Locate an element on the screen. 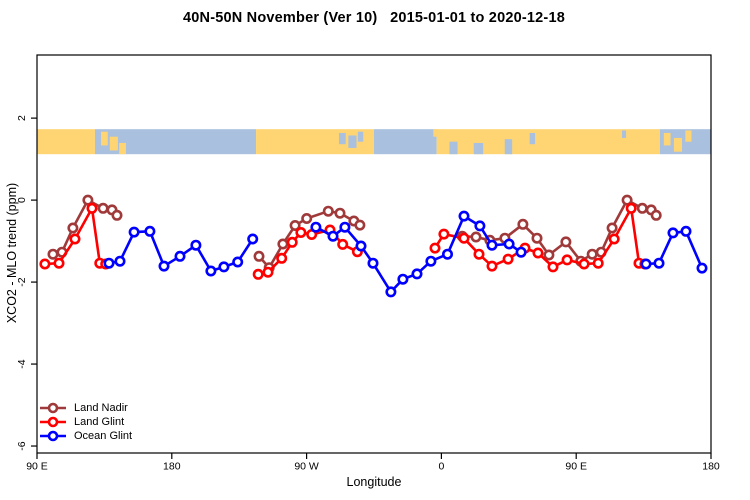 This screenshot has width=750, height=500. legend-marker-land-nadir-icon is located at coordinates (53, 408).